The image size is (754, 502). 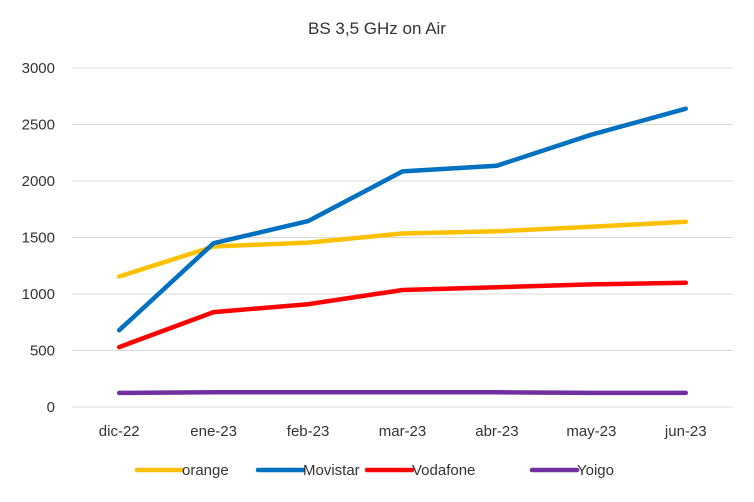 What do you see at coordinates (496, 431) in the screenshot?
I see `x-tick-label: abr-23` at bounding box center [496, 431].